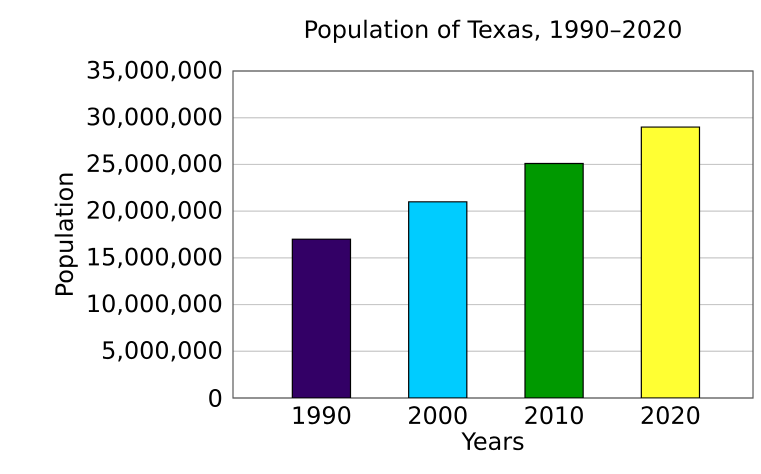  What do you see at coordinates (66, 234) in the screenshot?
I see `y-axis-title: Population` at bounding box center [66, 234].